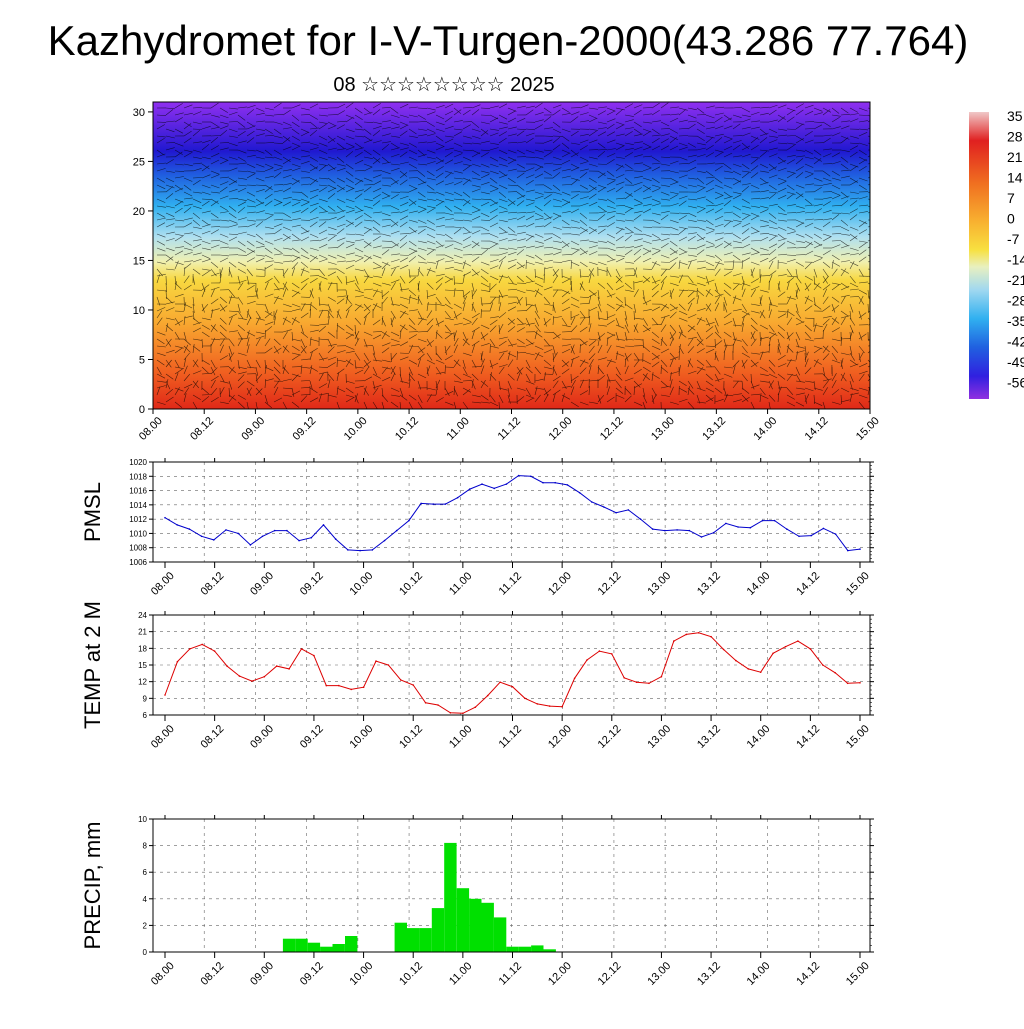  What do you see at coordinates (138, 533) in the screenshot?
I see `ytick-label: 1010` at bounding box center [138, 533].